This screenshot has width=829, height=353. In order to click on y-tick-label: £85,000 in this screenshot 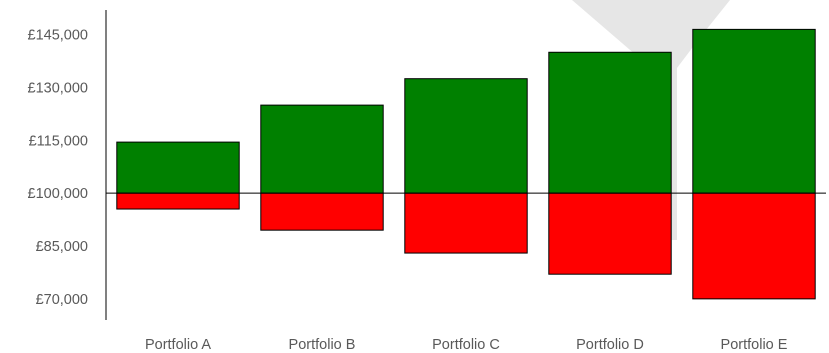, I will do `click(62, 247)`.